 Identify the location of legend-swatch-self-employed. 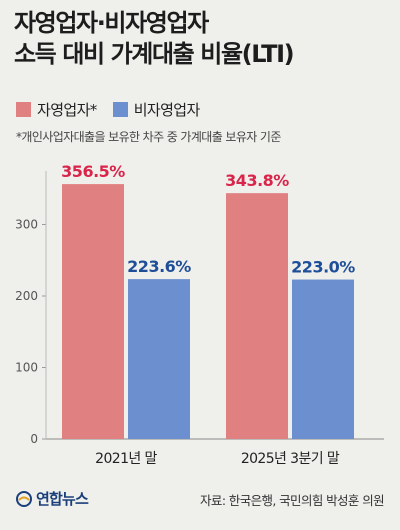
(23, 109).